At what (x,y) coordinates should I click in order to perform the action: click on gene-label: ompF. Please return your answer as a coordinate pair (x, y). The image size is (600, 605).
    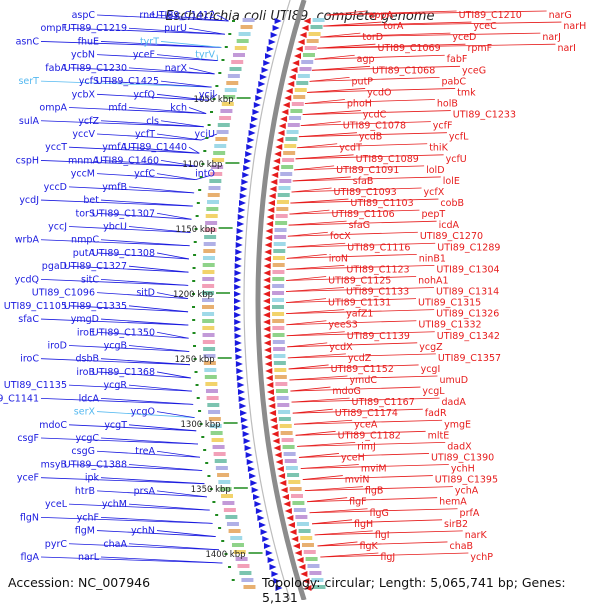
    Looking at the image, I should click on (53, 28).